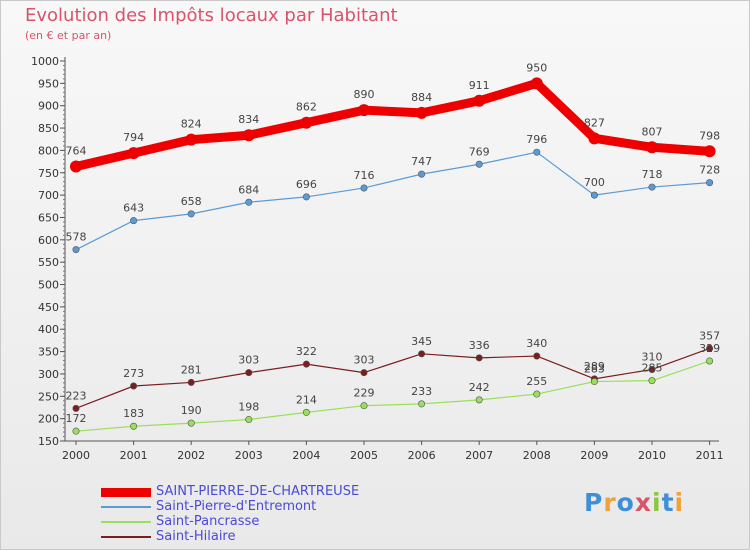 The image size is (750, 550). Describe the element at coordinates (48, 217) in the screenshot. I see `y-tick-label: 650` at that location.